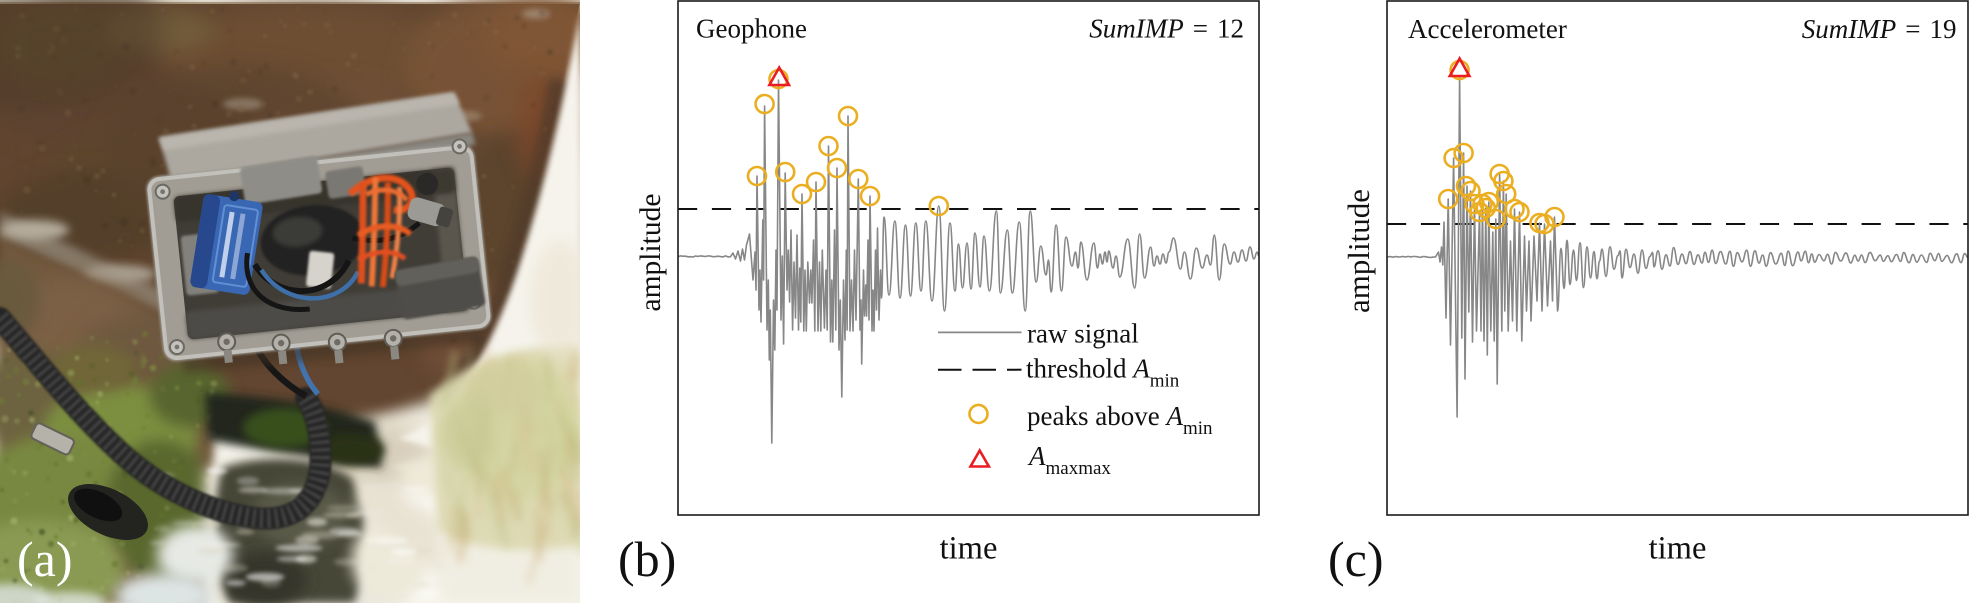 The image size is (1970, 603). What do you see at coordinates (1120, 420) in the screenshot?
I see `svg-text: peaks above Amin` at bounding box center [1120, 420].